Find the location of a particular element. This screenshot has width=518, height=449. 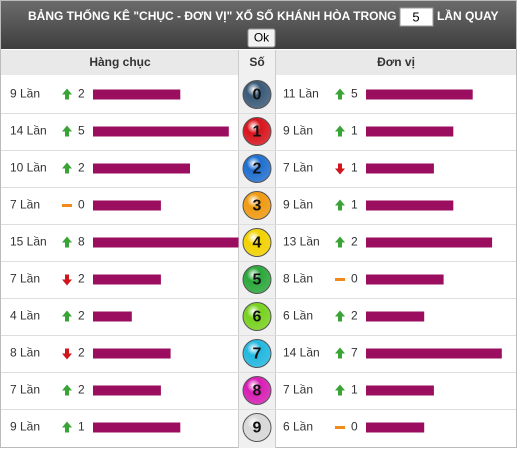

ball-digit: 0 is located at coordinates (257, 95).